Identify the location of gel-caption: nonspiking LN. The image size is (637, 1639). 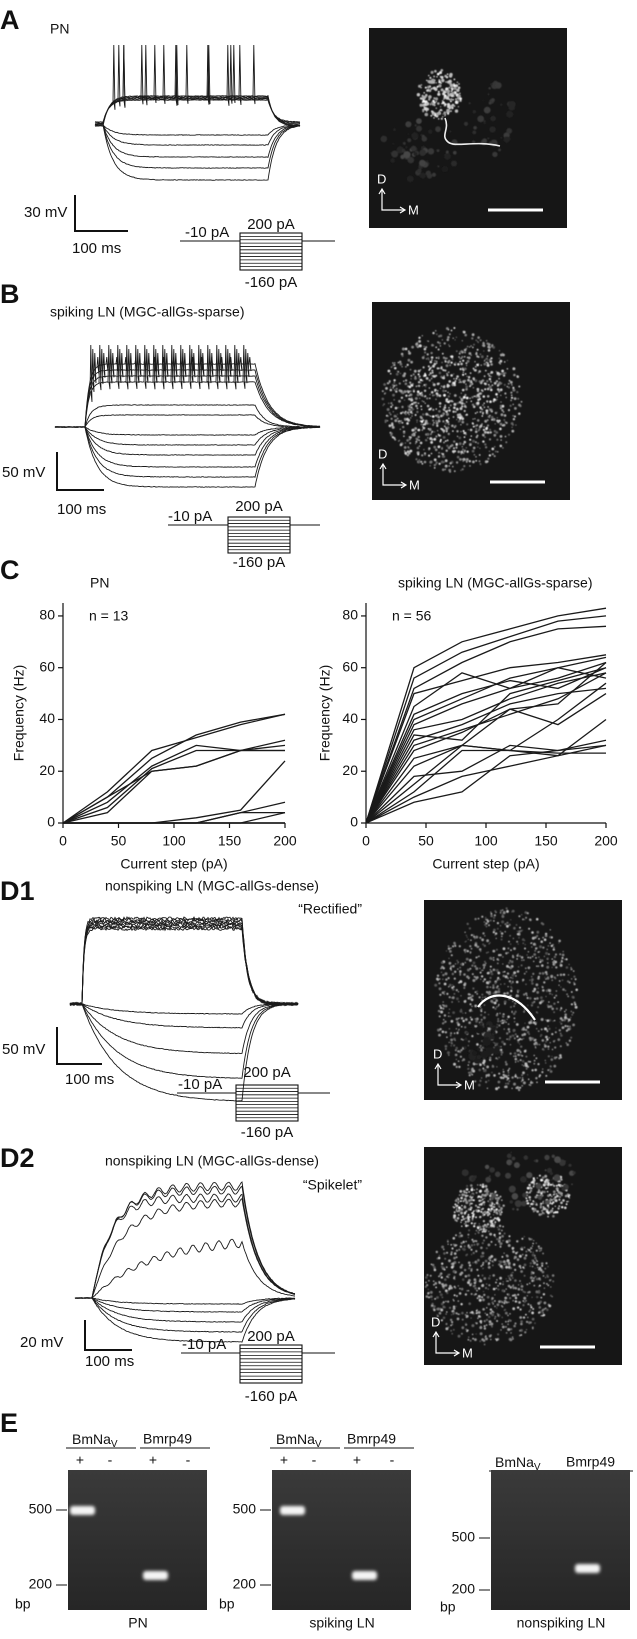
(561, 1623).